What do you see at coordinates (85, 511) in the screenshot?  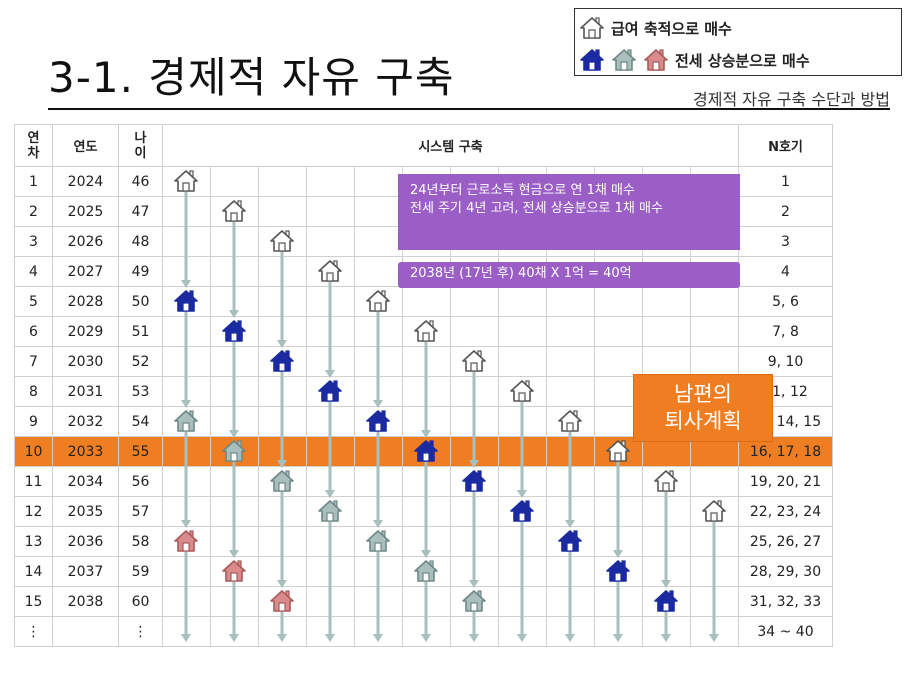 I see `row-year: 2035` at bounding box center [85, 511].